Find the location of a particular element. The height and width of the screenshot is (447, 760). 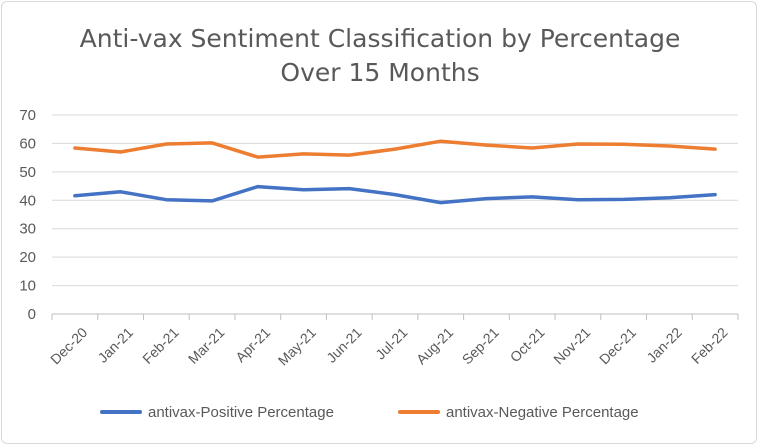

y-tick-label: 30 is located at coordinates (27, 229).